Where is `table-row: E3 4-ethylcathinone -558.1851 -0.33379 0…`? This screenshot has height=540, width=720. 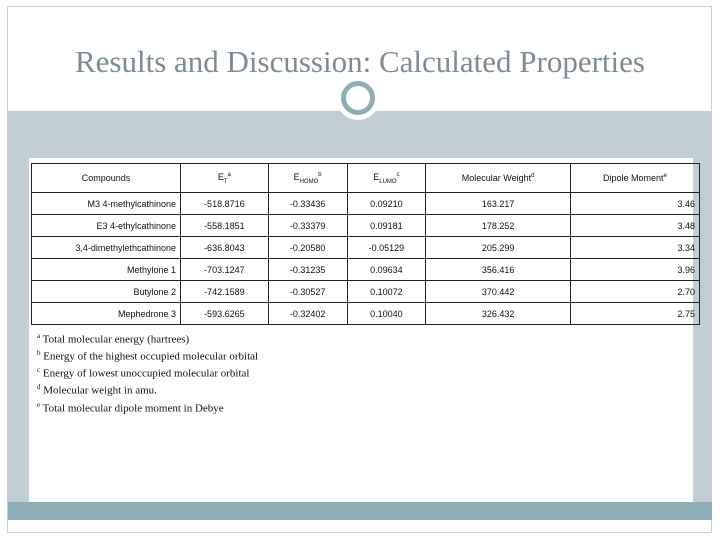
table-row: E3 4-ethylcathinone -558.1851 -0.33379 0… is located at coordinates (366, 225).